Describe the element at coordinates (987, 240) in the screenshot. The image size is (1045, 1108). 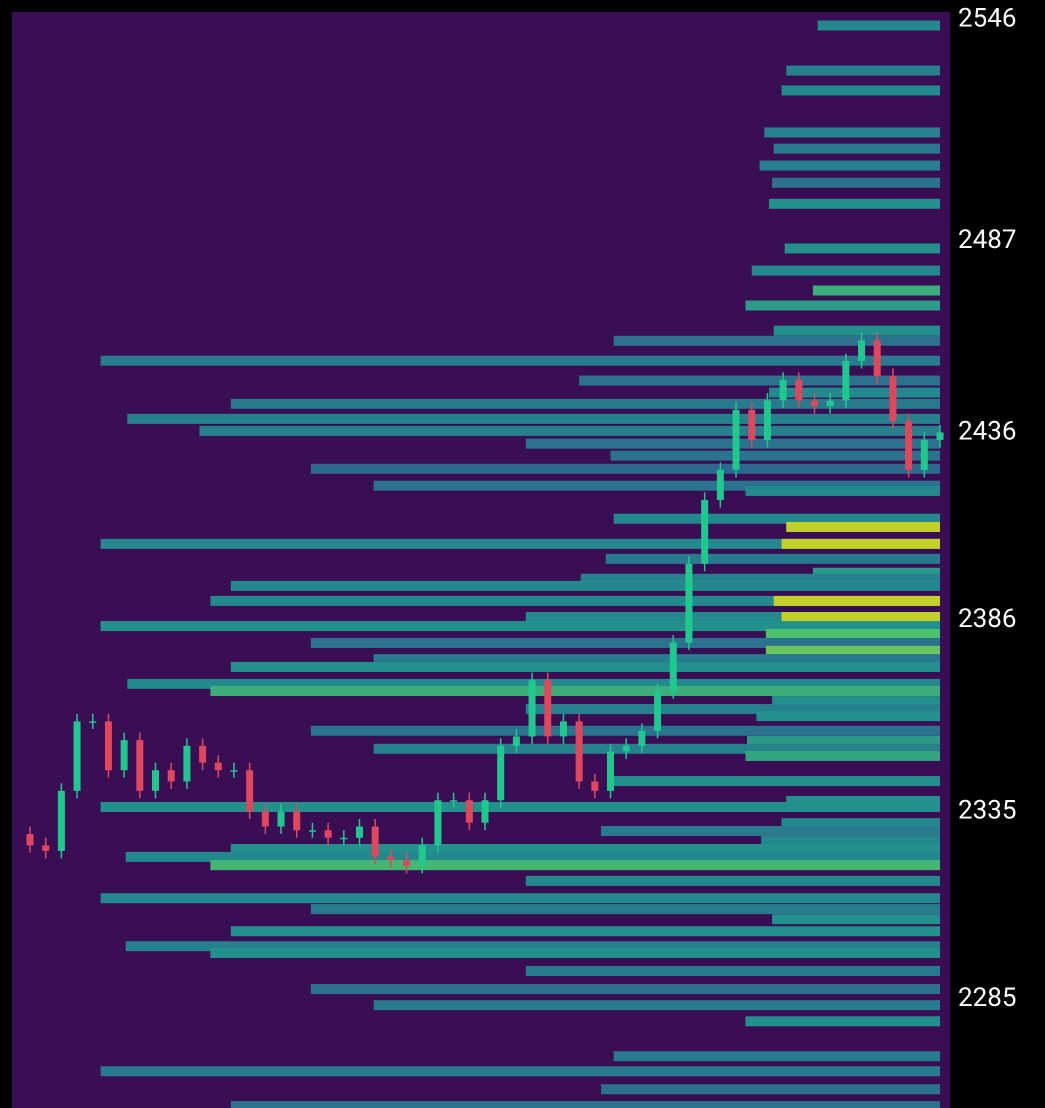
I see `y-tick-label: 2487` at that location.